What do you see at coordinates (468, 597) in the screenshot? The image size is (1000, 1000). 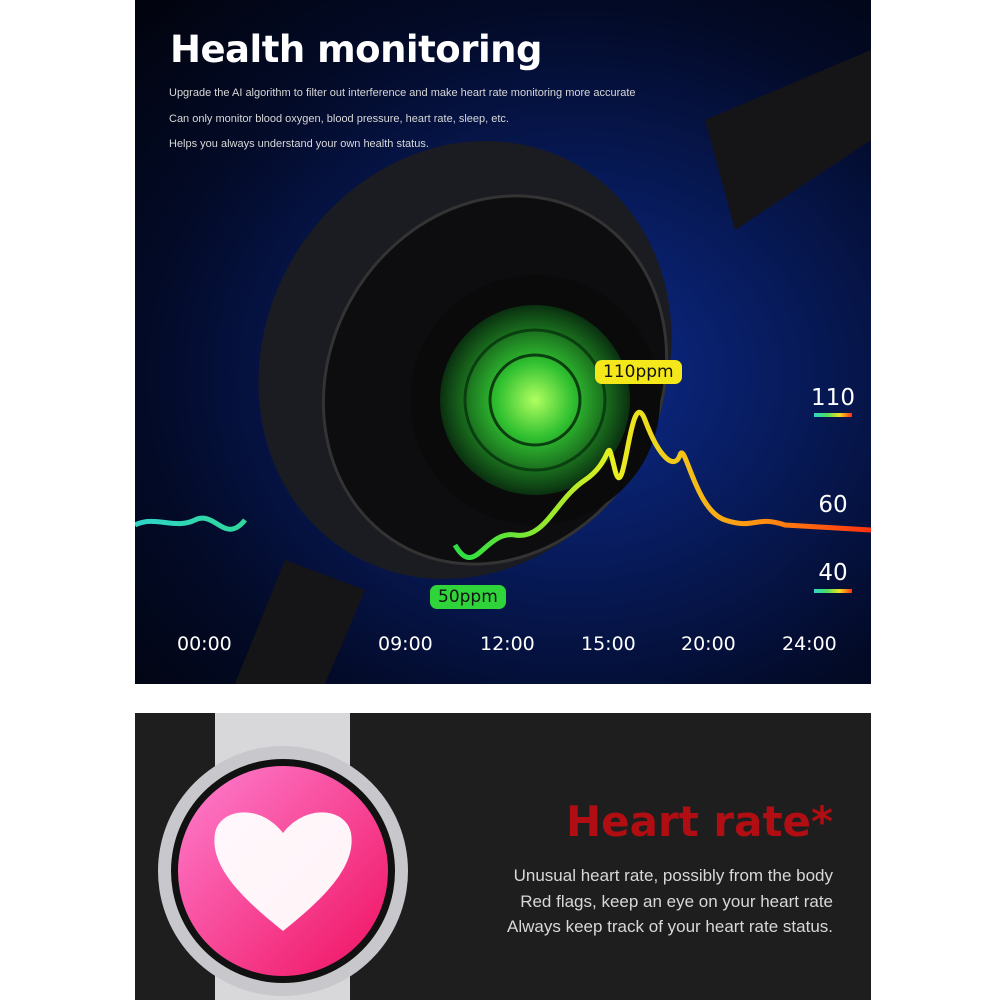 I see `badge-low: 50ppm` at bounding box center [468, 597].